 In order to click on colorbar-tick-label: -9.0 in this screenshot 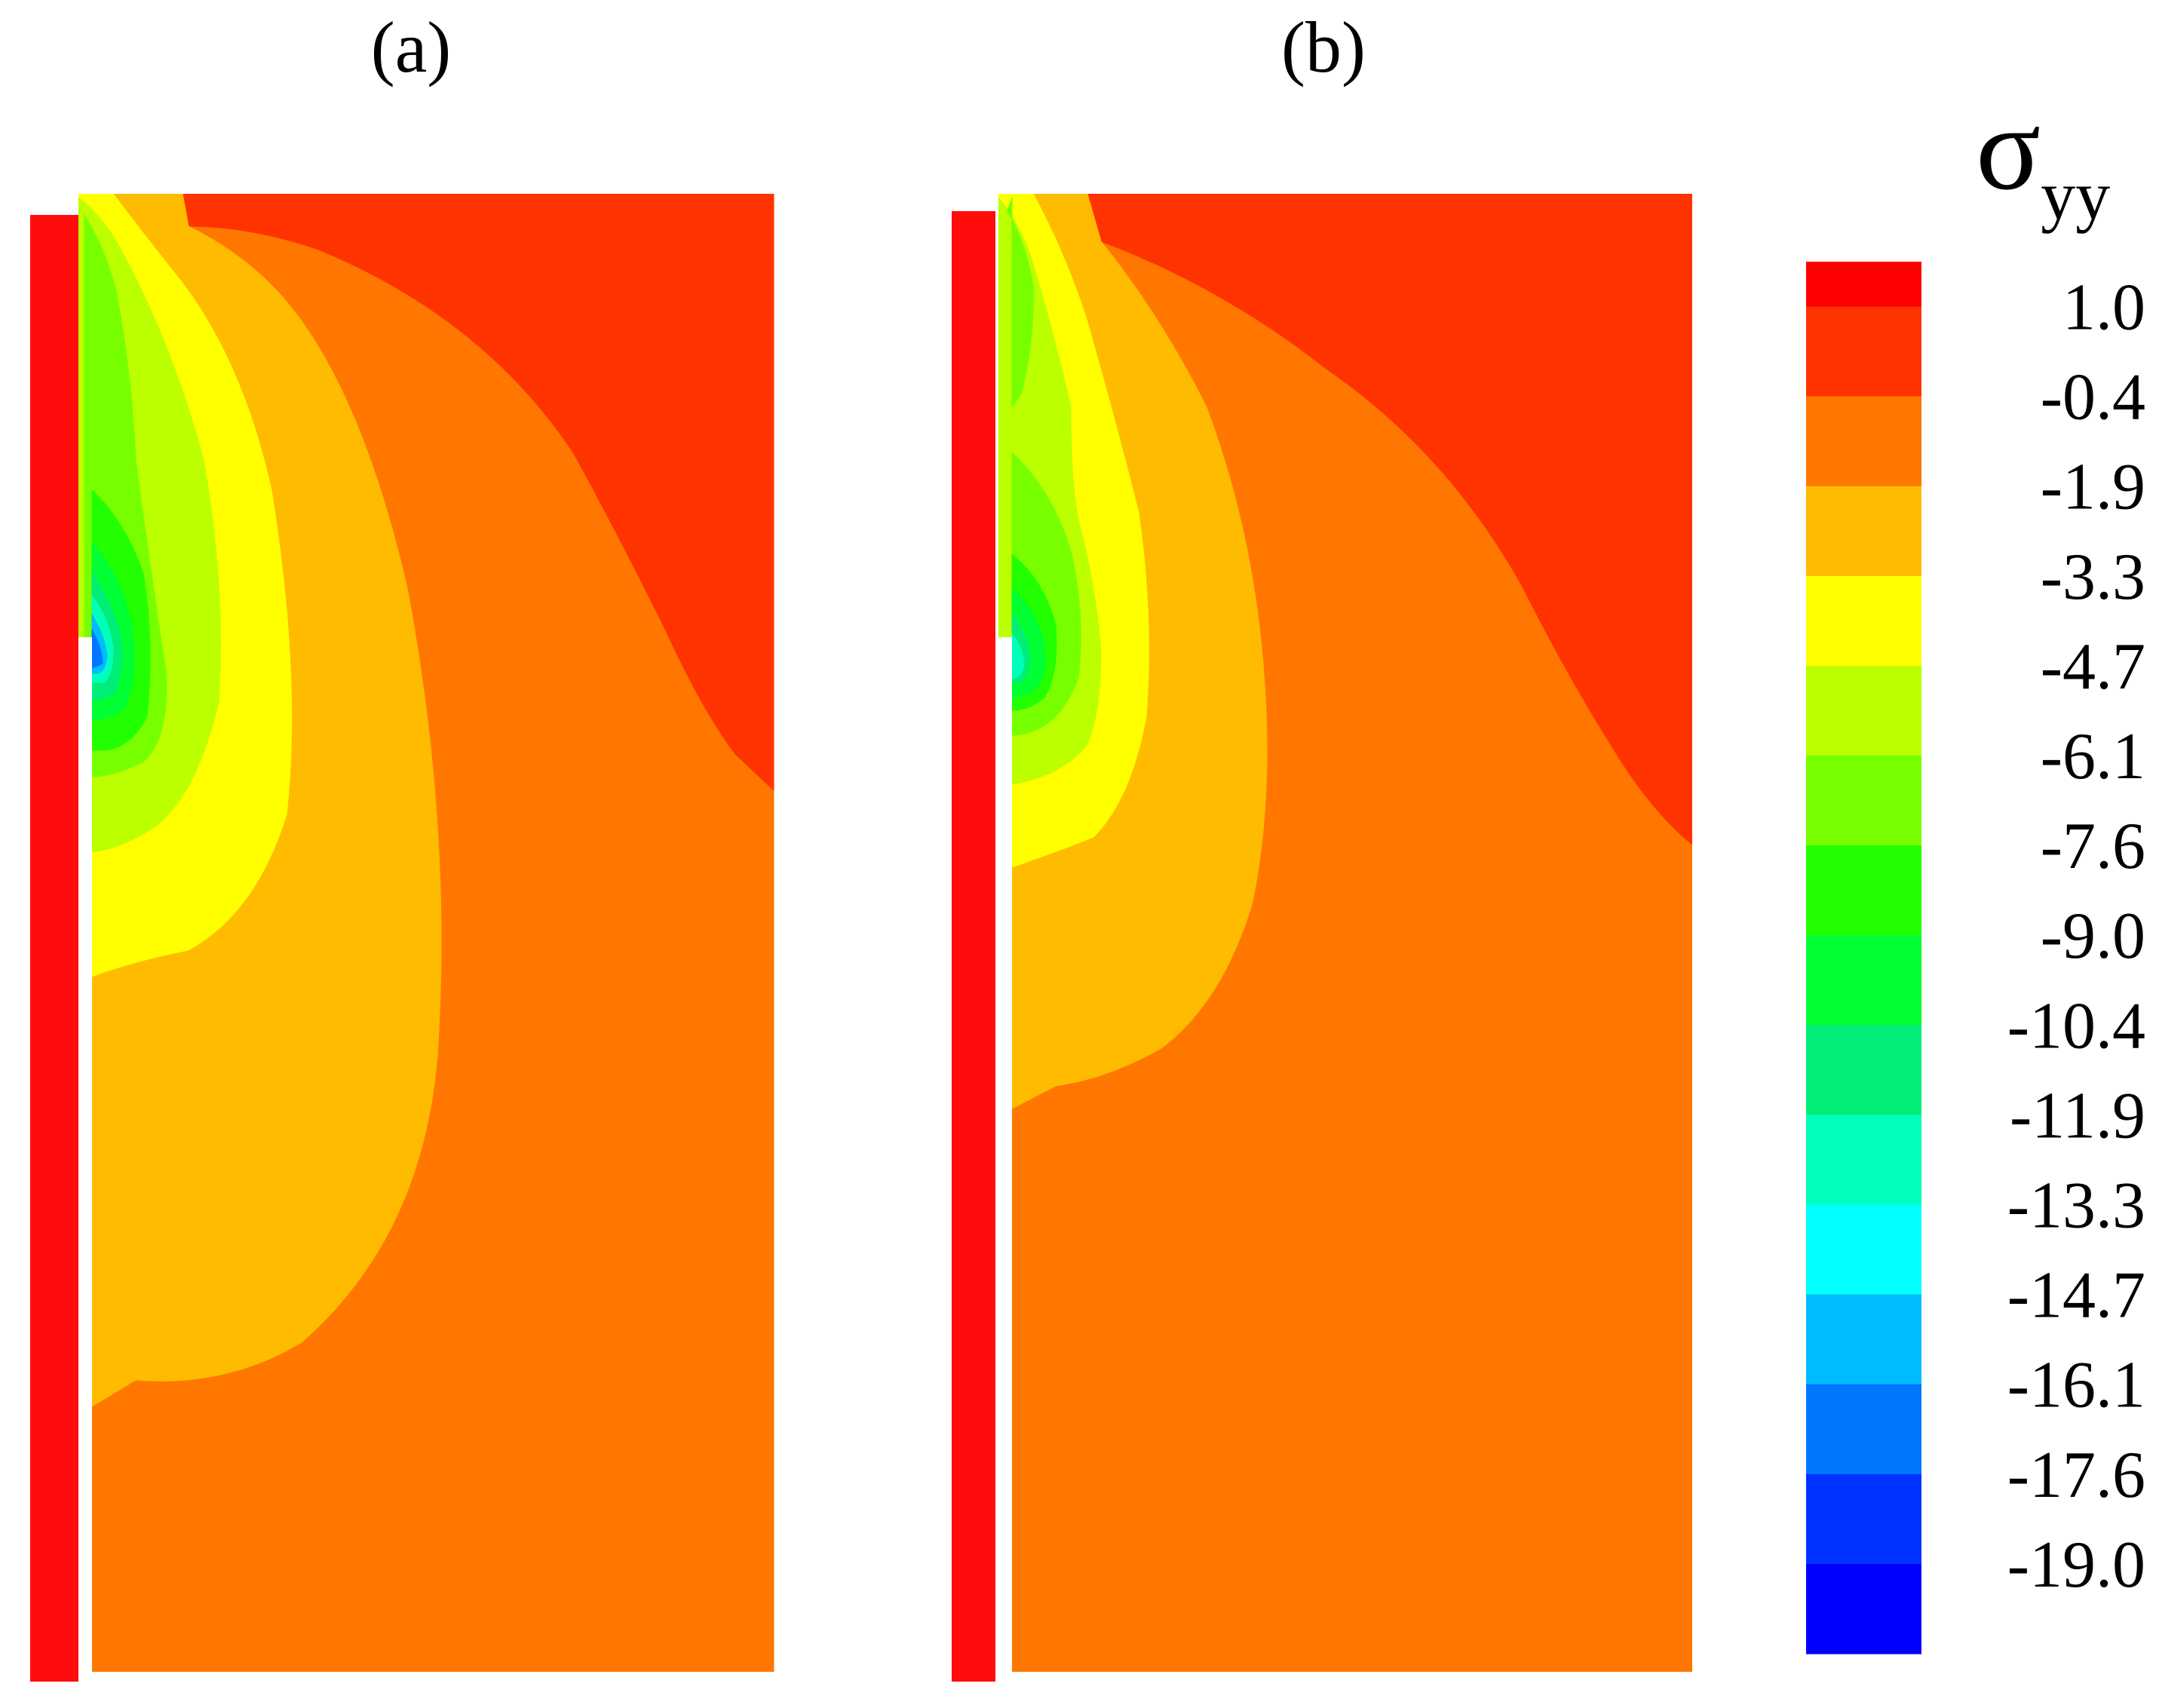, I will do `click(2093, 936)`.